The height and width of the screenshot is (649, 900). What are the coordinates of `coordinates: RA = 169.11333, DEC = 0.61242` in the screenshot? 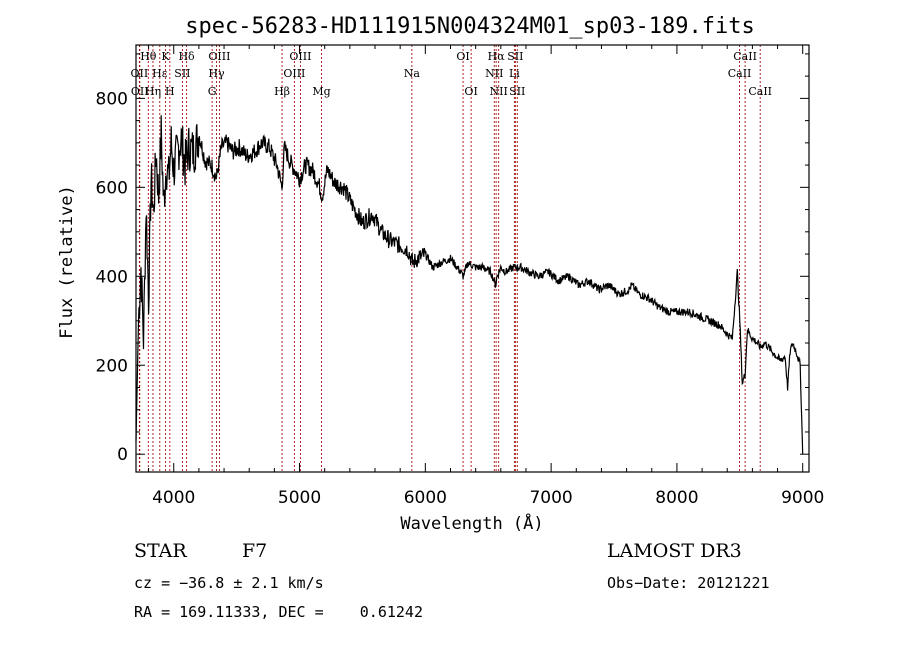 It's located at (278, 612).